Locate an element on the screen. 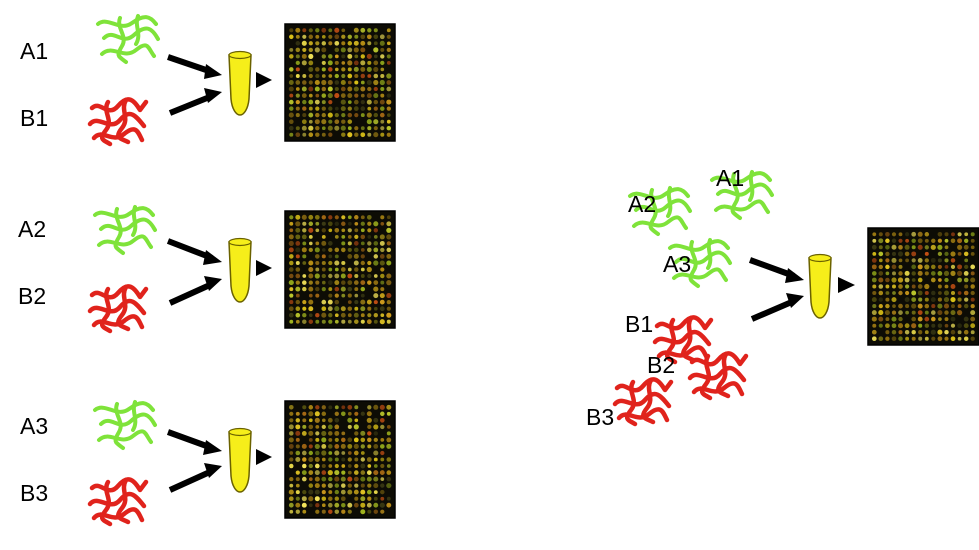  experiment-1: A1 B1 is located at coordinates (208, 79).